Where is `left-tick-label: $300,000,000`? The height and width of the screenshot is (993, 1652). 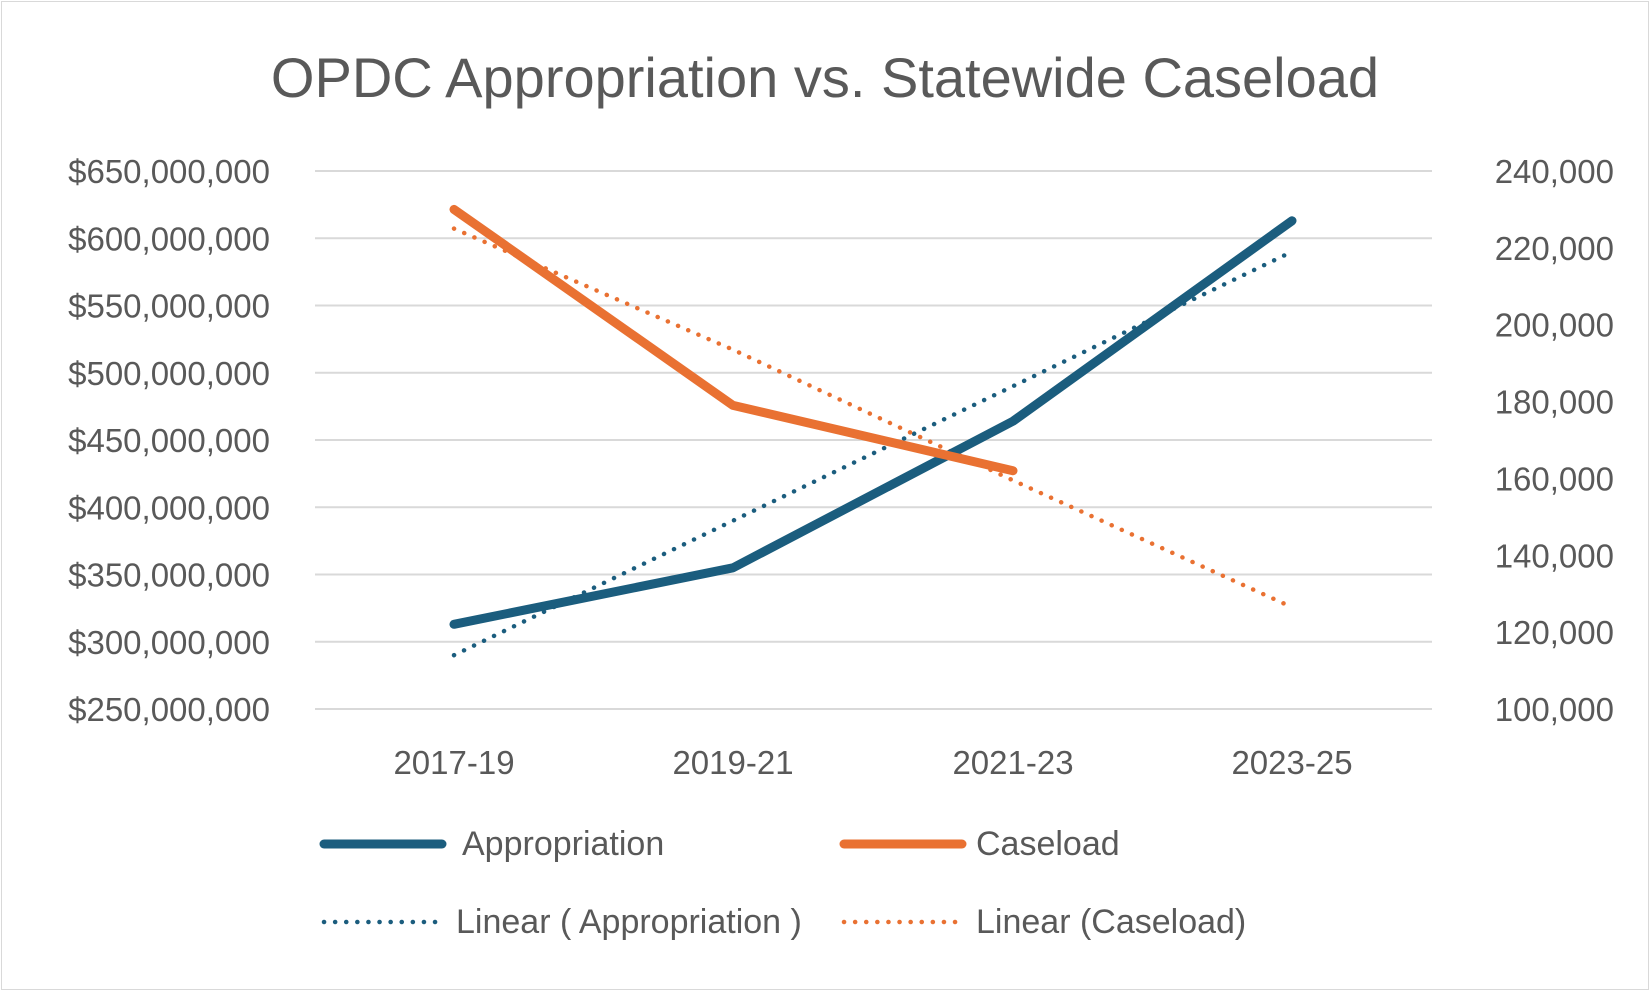
left-tick-label: $300,000,000 is located at coordinates (169, 642).